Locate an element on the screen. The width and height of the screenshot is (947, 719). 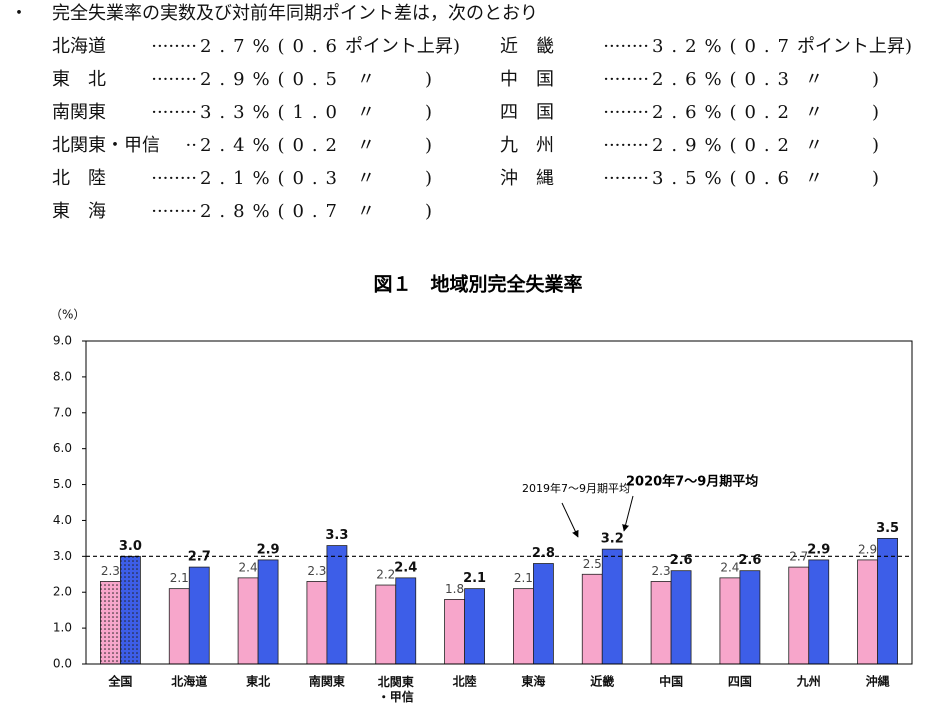
region: 近 畿 is located at coordinates (527, 46).